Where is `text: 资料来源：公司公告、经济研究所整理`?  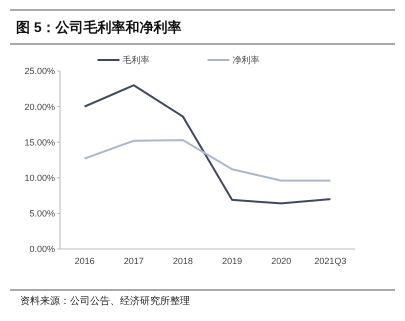
text: 资料来源：公司公告、经济研究所整理 is located at coordinates (105, 301).